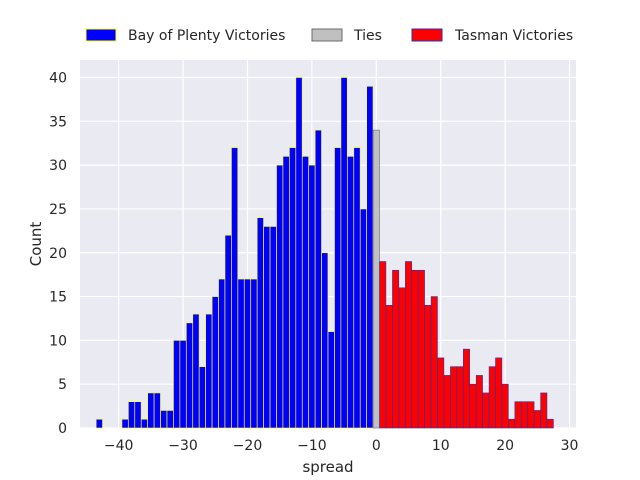  Describe the element at coordinates (36, 244) in the screenshot. I see `y-axis-label: Count` at that location.